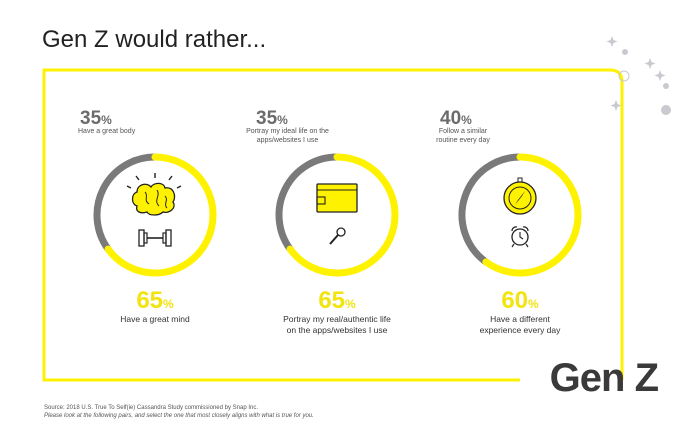 The width and height of the screenshot is (700, 443). I want to click on donut-2-top-arc, so click(308, 203).